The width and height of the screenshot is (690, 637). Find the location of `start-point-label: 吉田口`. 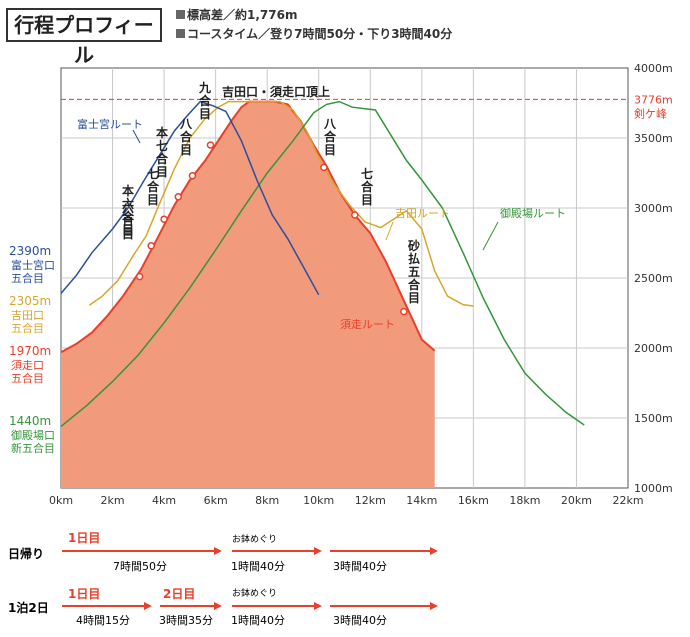

start-point-label: 吉田口 is located at coordinates (27, 315).